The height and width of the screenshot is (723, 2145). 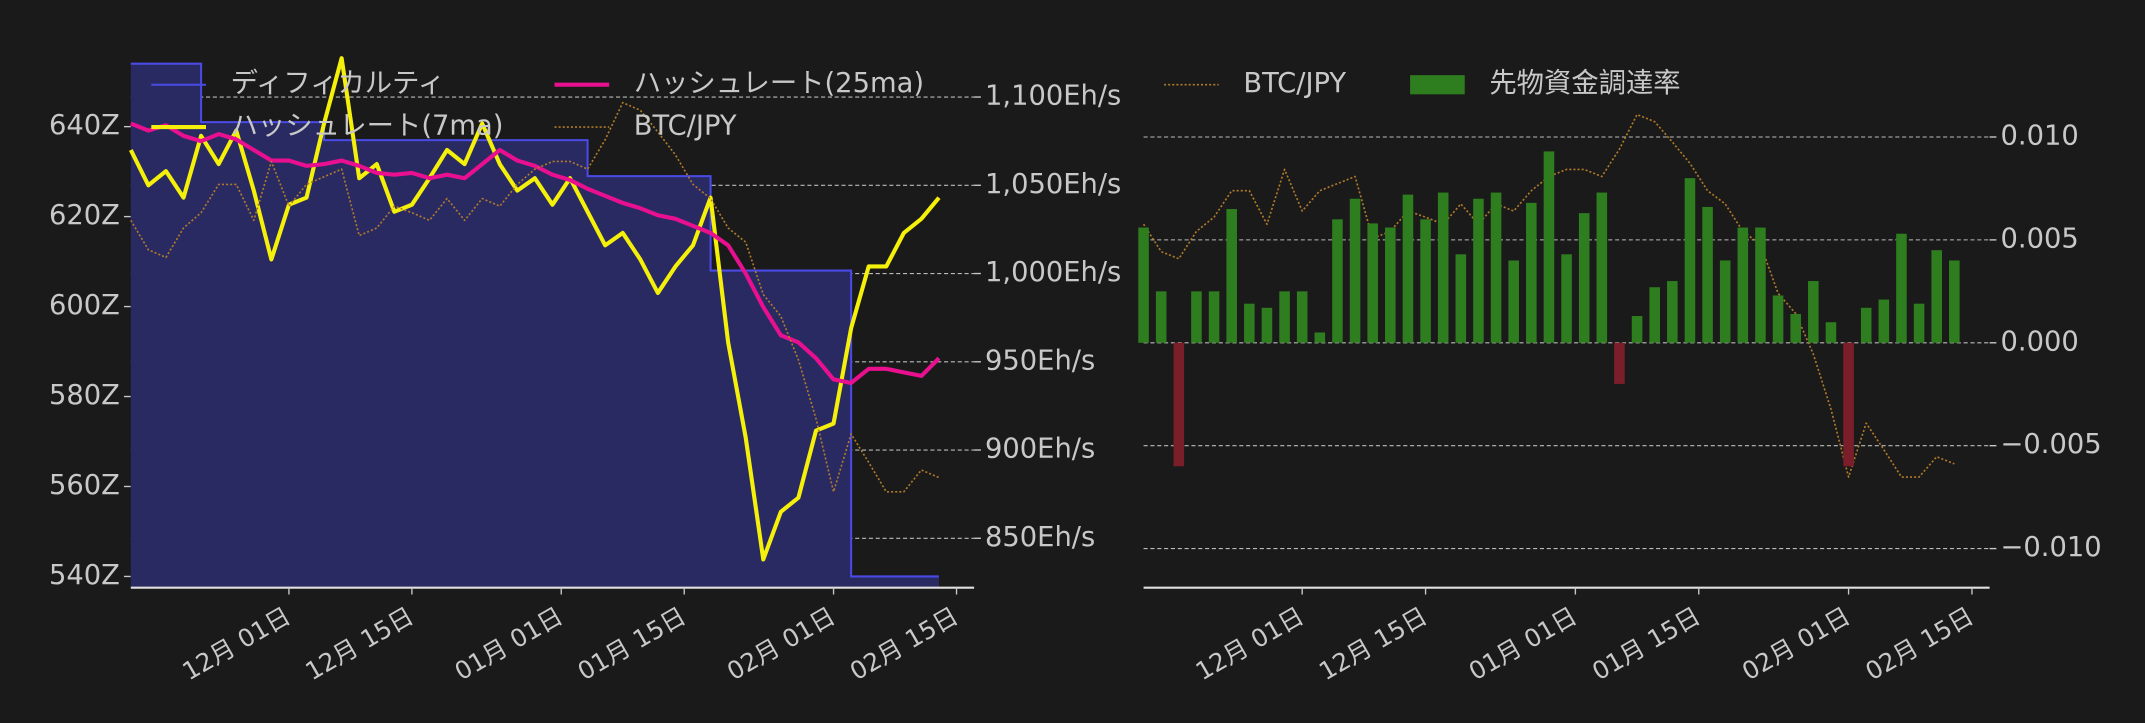 What do you see at coordinates (84, 575) in the screenshot?
I see `y-tick-label: 540Z` at bounding box center [84, 575].